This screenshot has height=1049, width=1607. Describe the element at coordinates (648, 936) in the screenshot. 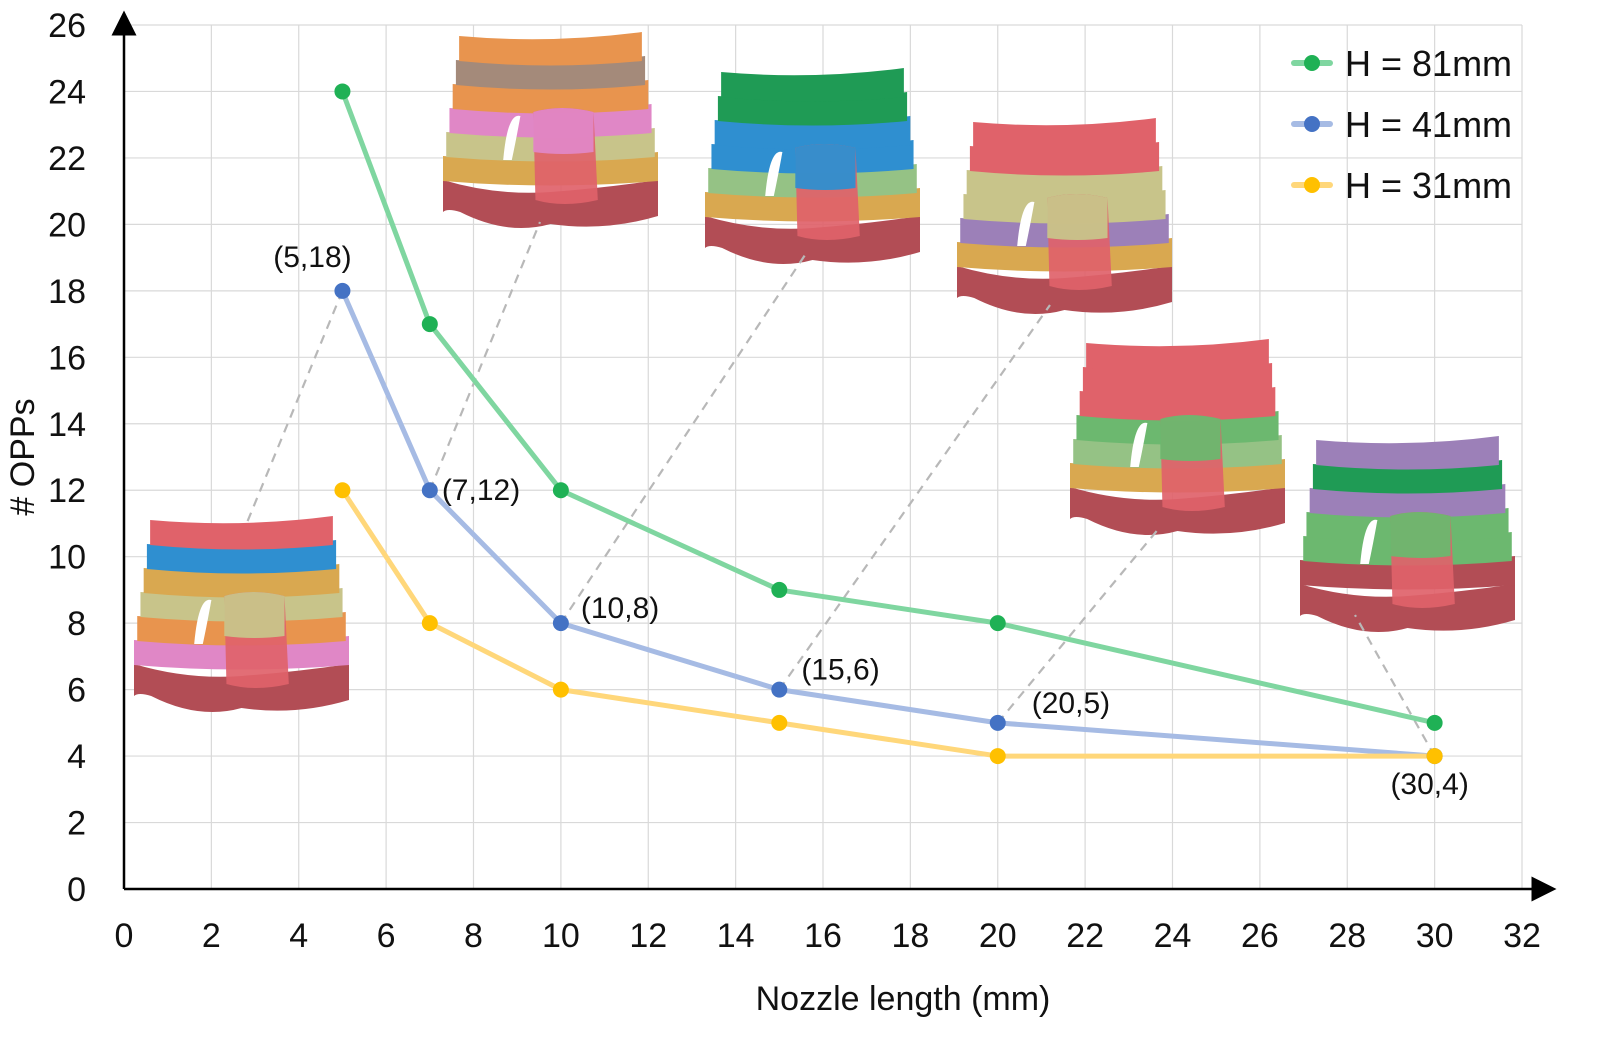

I see `x-tick-label: 12` at that location.